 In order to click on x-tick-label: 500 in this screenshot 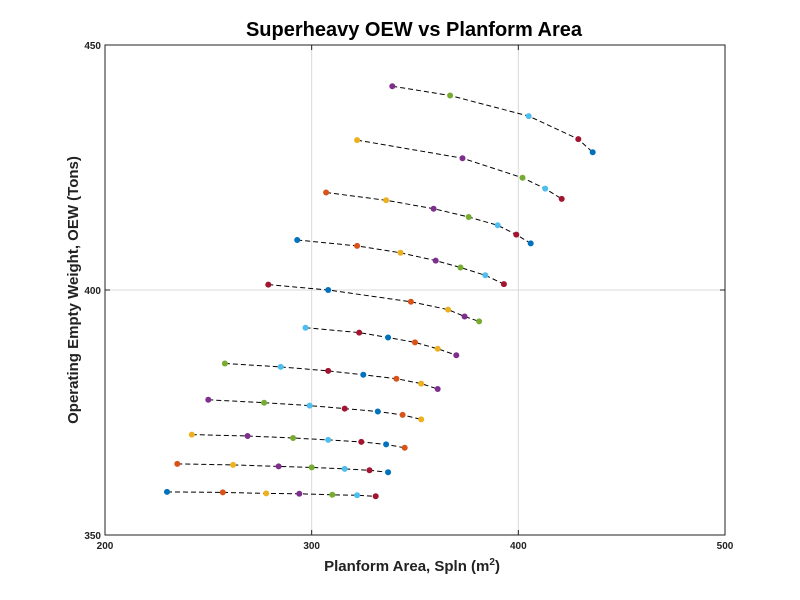, I will do `click(725, 546)`.